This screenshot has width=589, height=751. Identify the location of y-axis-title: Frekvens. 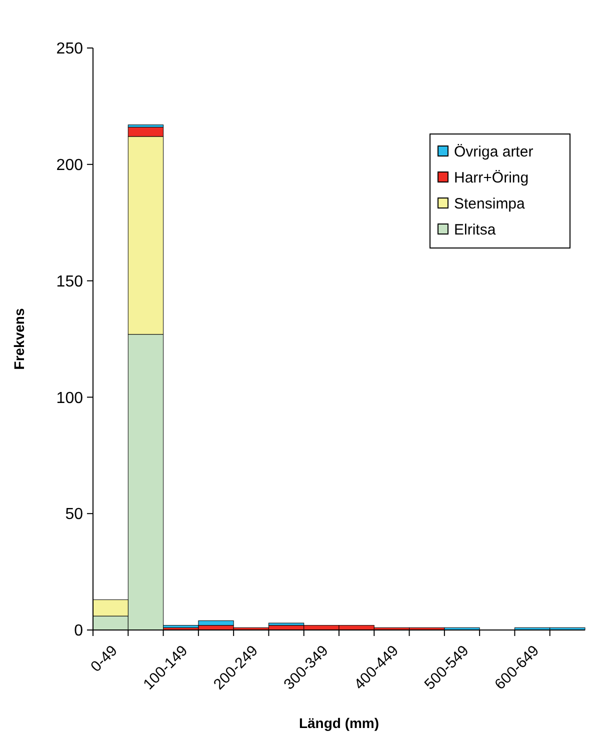
(19, 339).